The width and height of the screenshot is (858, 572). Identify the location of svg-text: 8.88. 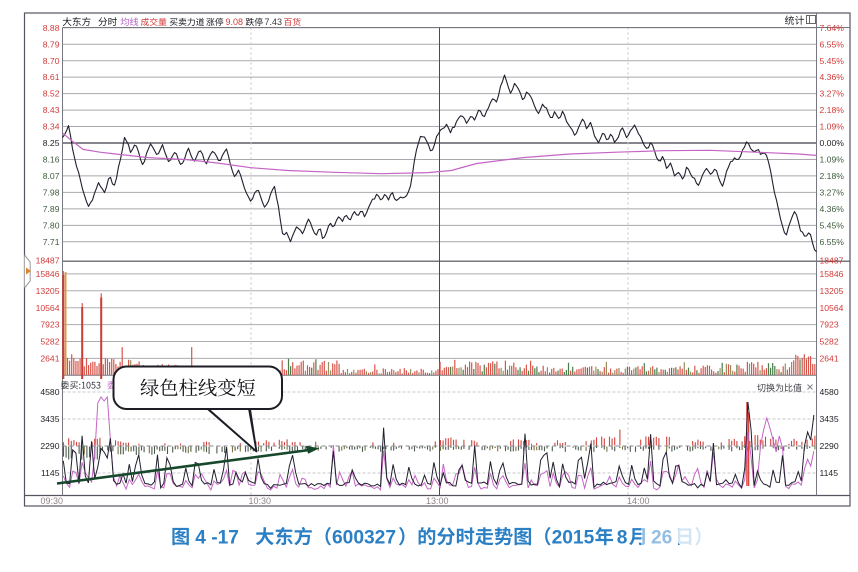
(51, 28).